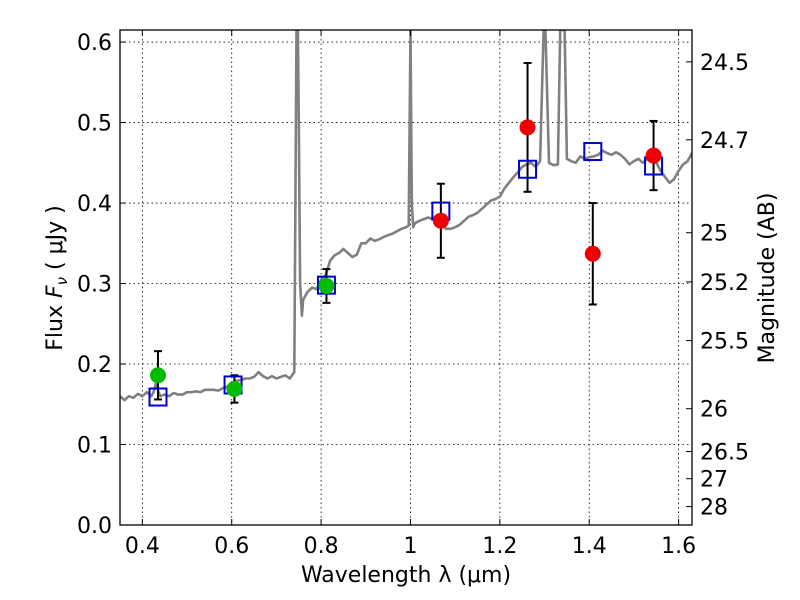 The image size is (800, 600). What do you see at coordinates (406, 575) in the screenshot?
I see `x-axis-label: Wavelength λ (μm)` at bounding box center [406, 575].